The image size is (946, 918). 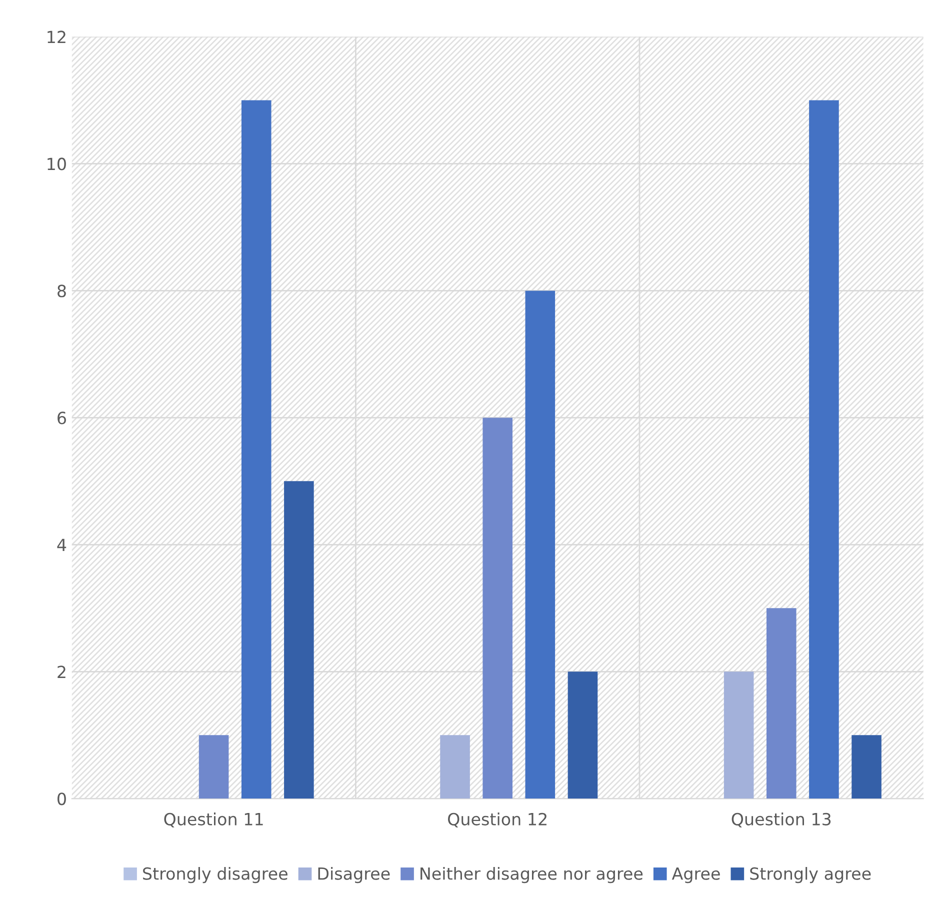 I want to click on legend-label: Strongly disagree, so click(x=215, y=875).